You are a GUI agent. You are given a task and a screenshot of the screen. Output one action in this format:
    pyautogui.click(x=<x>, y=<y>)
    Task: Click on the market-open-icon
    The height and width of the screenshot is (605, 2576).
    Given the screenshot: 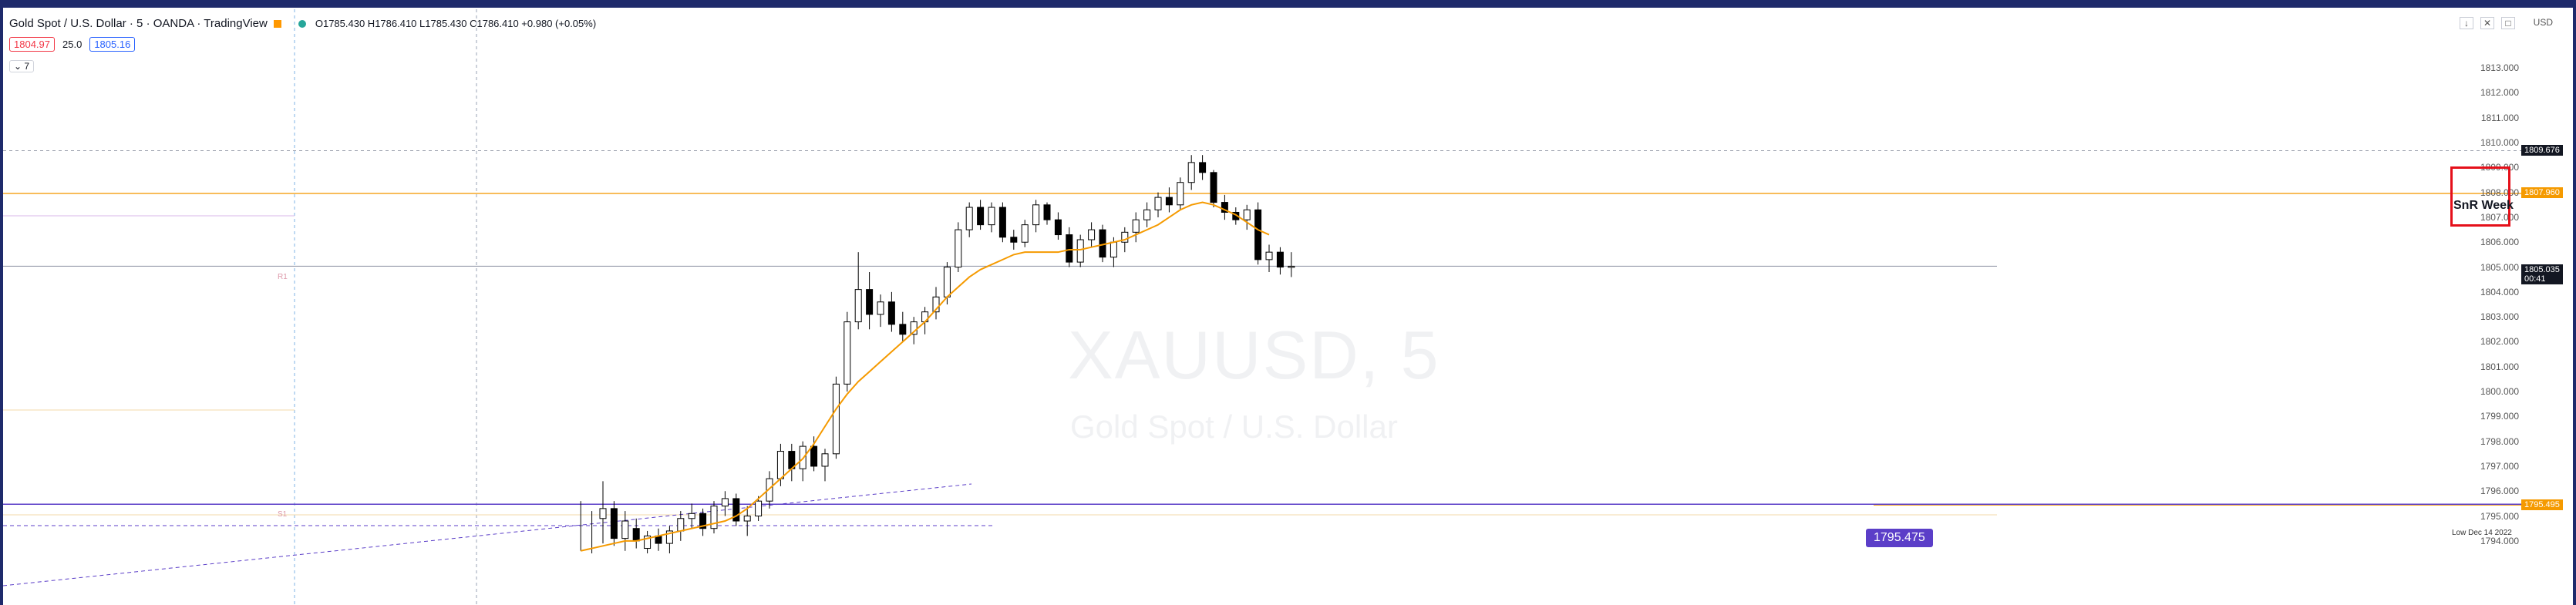 What is the action you would take?
    pyautogui.click(x=302, y=23)
    